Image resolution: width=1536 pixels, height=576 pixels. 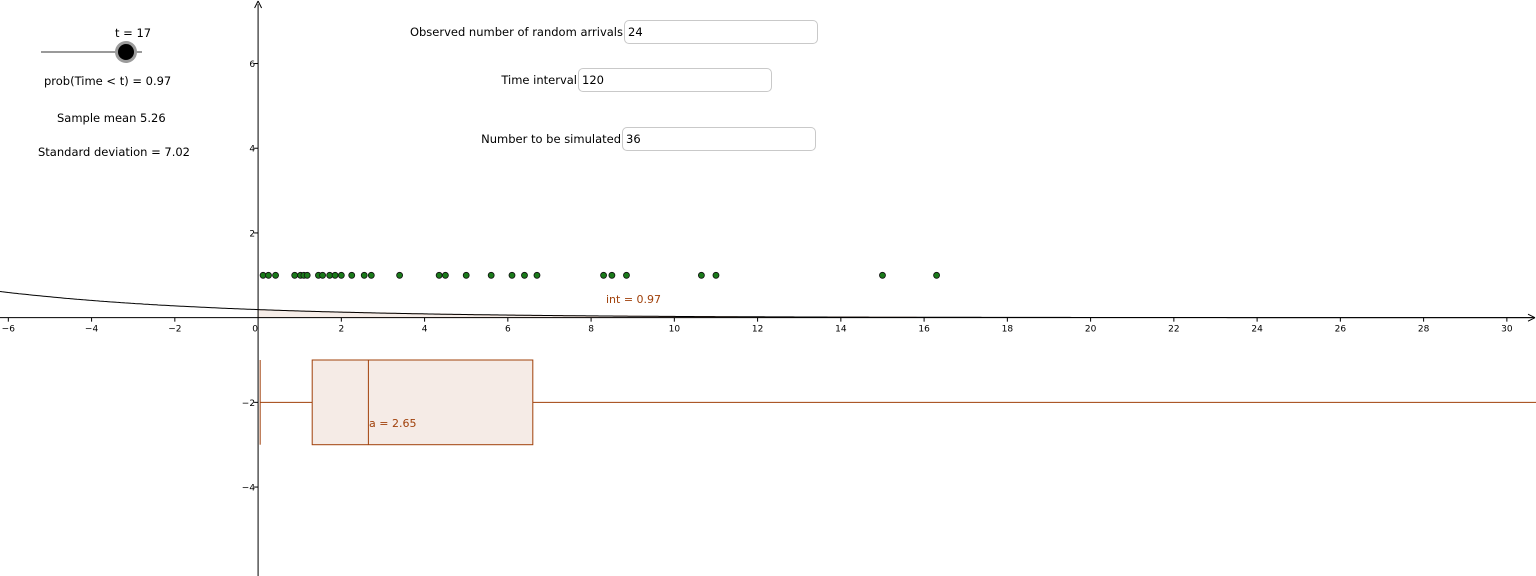 I want to click on simulated-points, so click(x=599, y=275).